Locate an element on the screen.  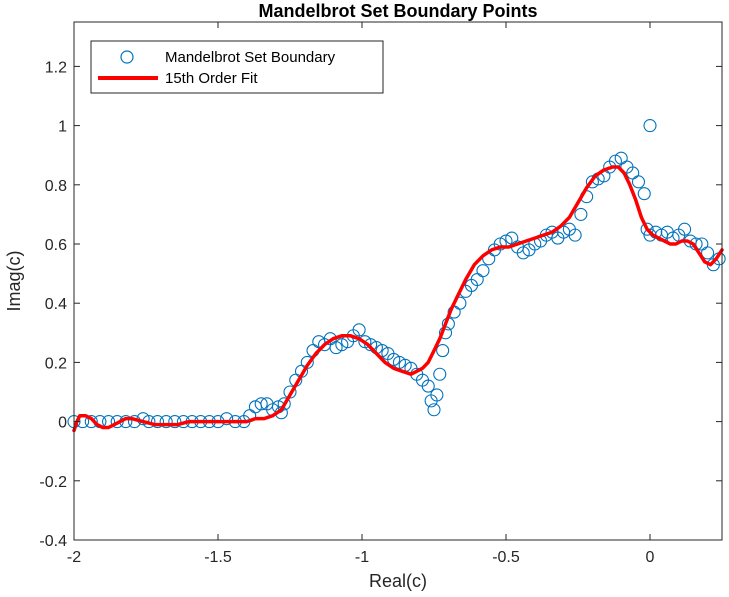
y-tick-label: 0.4 is located at coordinates (56, 304).